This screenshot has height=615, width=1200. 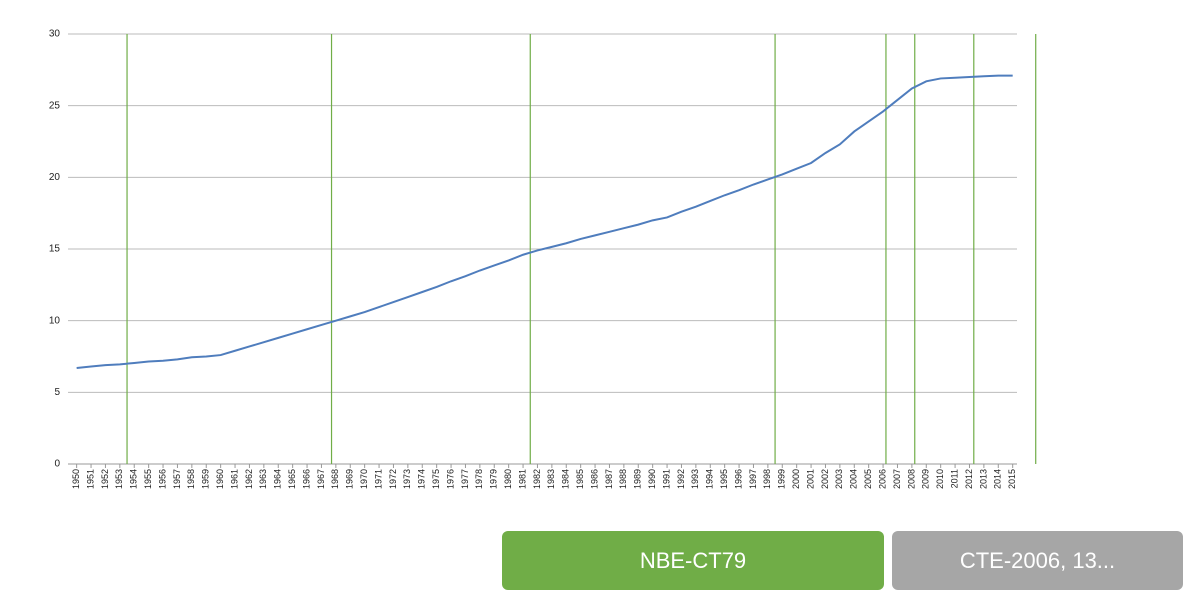 What do you see at coordinates (57, 464) in the screenshot?
I see `y-tick-label: 0` at bounding box center [57, 464].